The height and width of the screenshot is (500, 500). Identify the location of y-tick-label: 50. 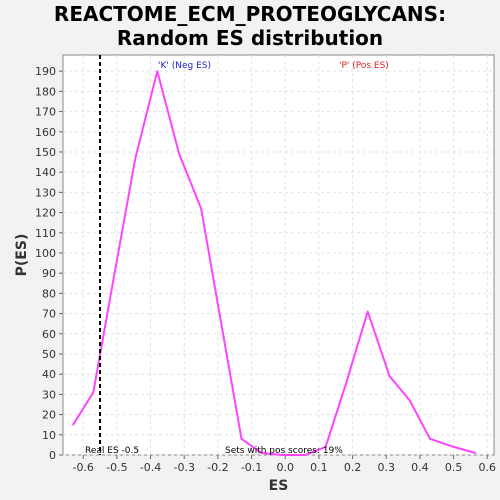
(49, 354).